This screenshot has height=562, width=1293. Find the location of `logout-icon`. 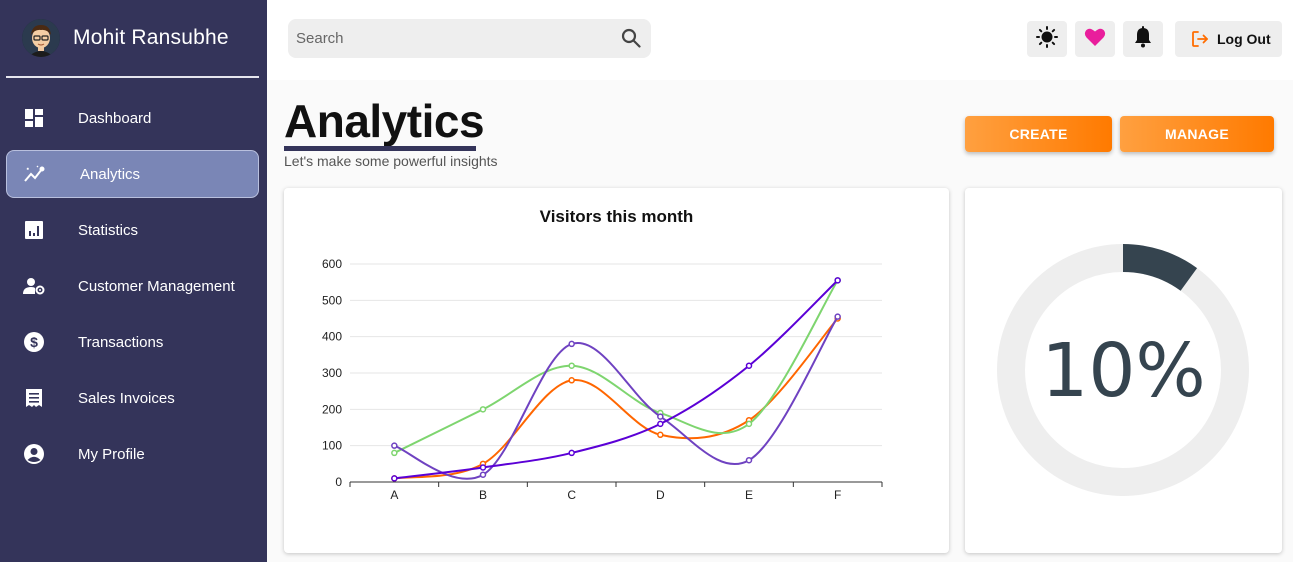

logout-icon is located at coordinates (1200, 39).